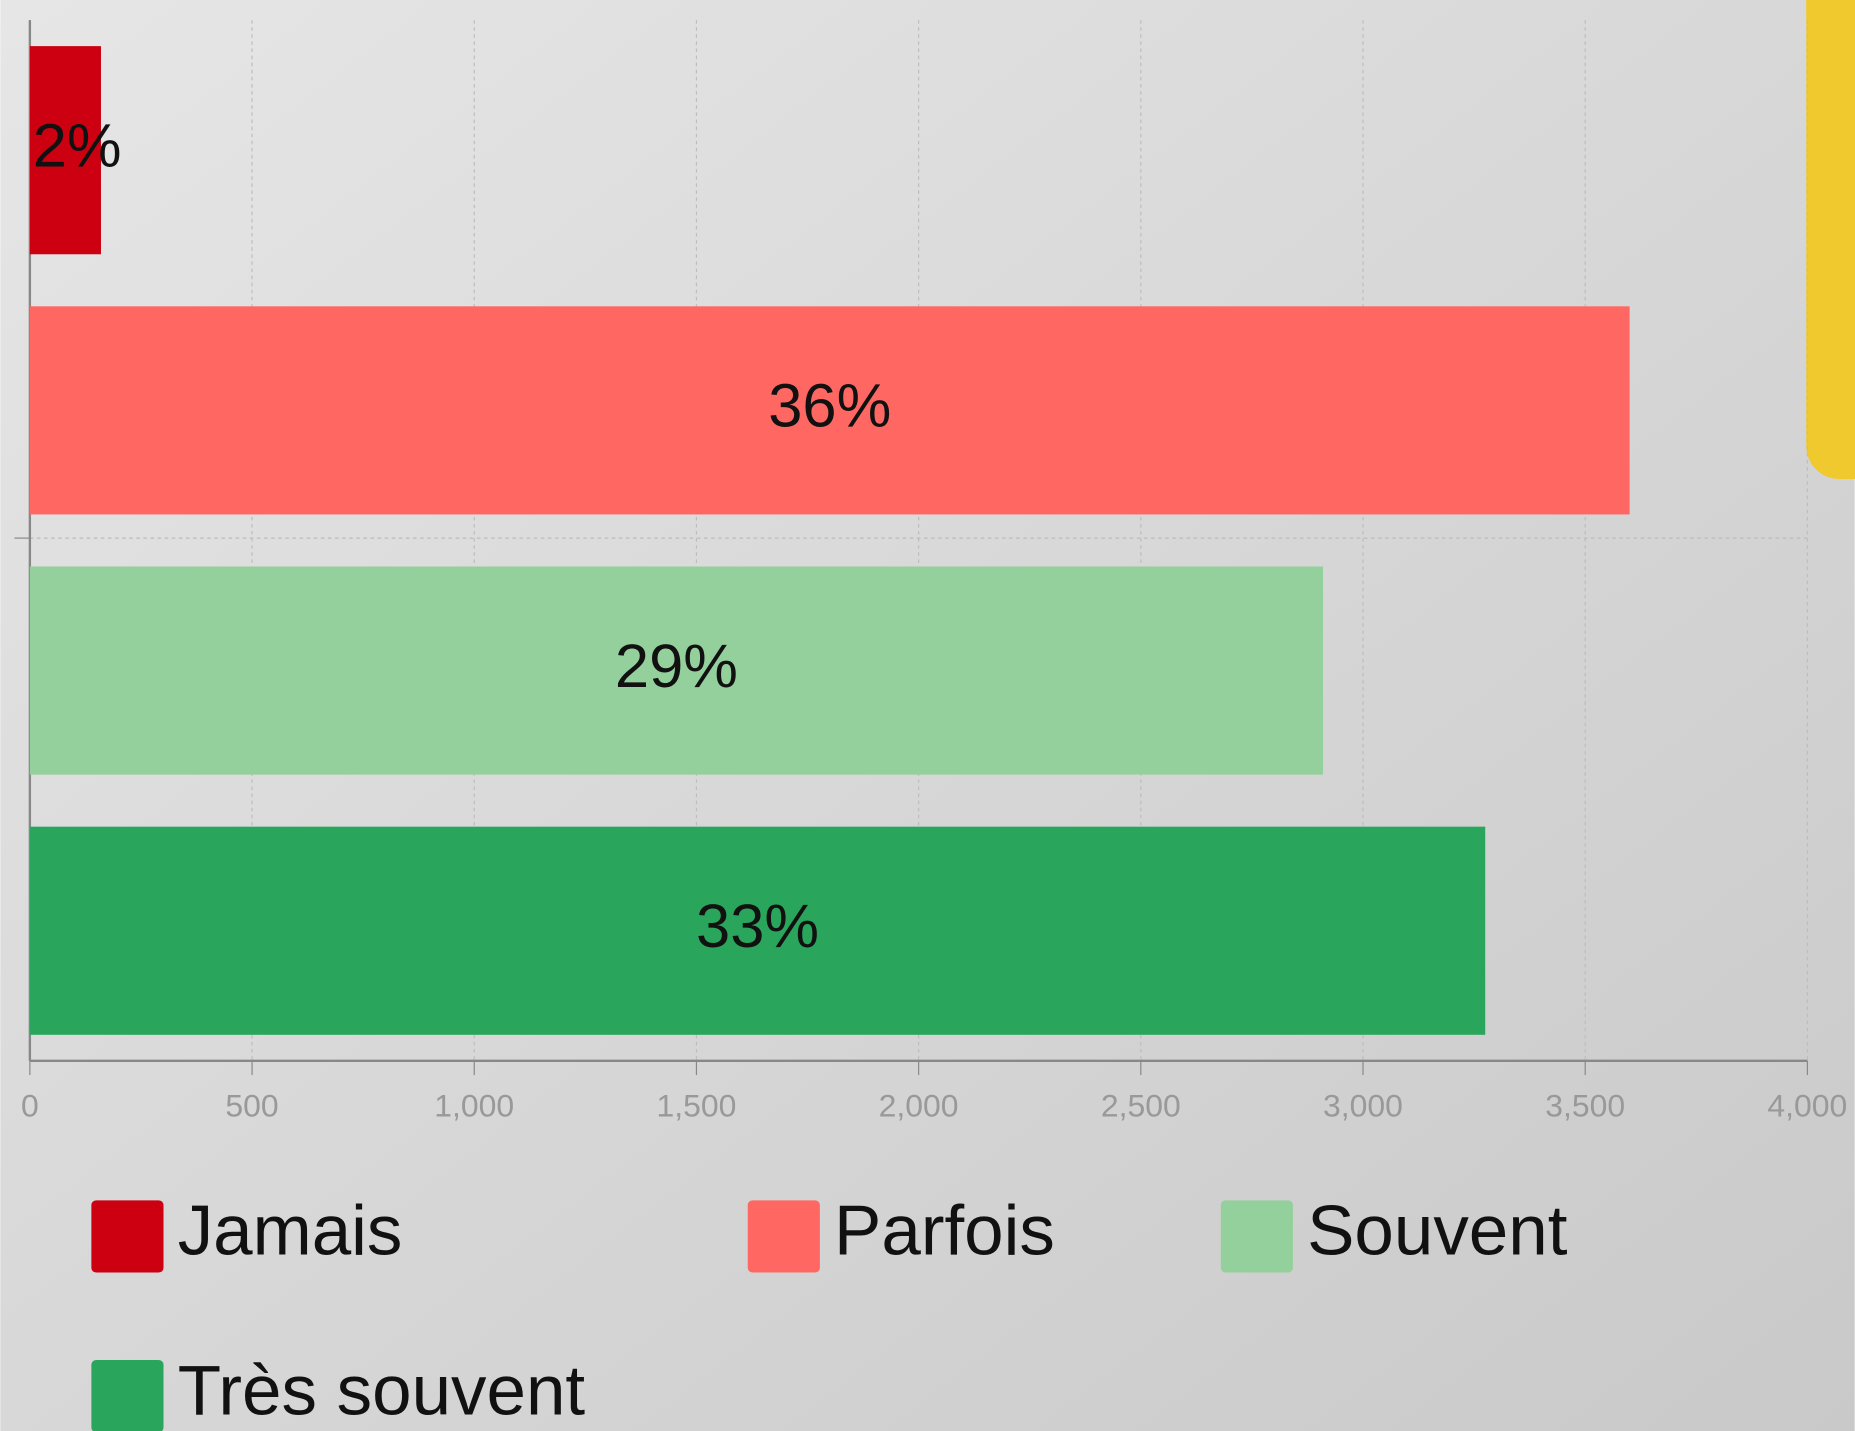 This screenshot has height=1431, width=1855. Describe the element at coordinates (696, 1106) in the screenshot. I see `x-tick-label: 1,500` at that location.